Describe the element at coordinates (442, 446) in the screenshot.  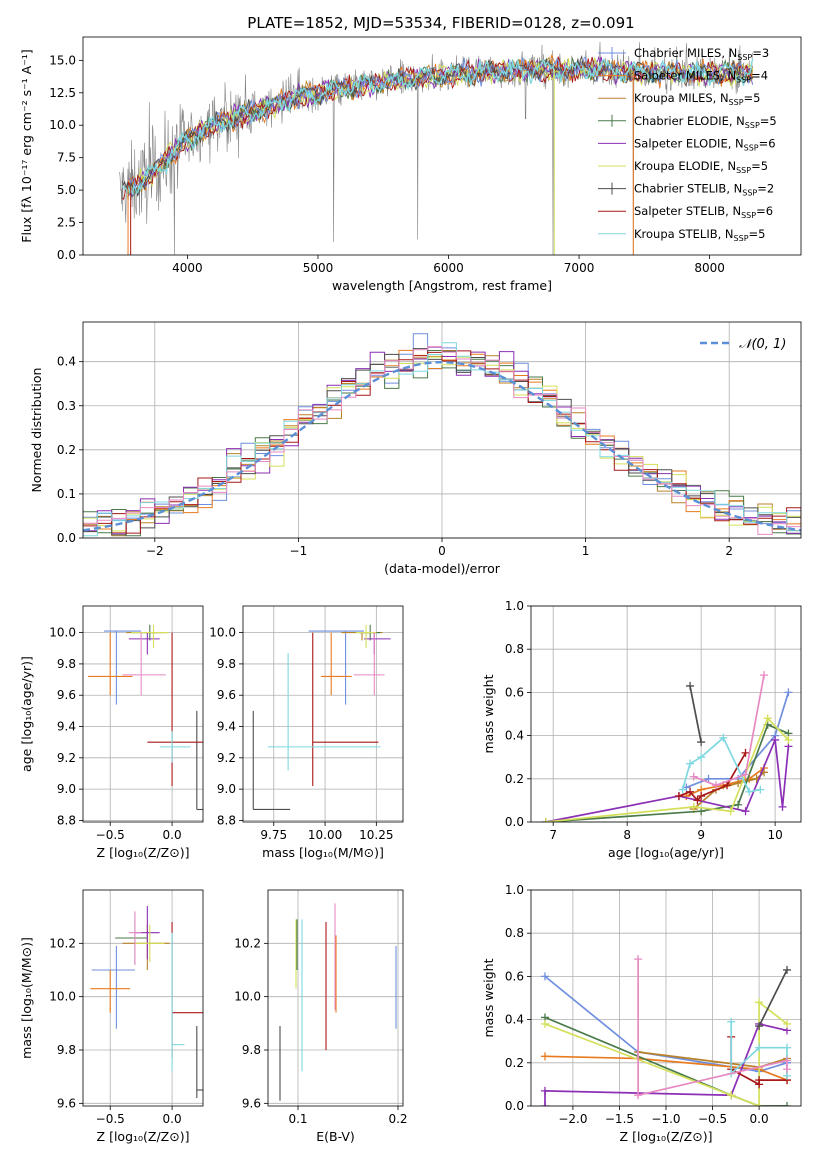
I see `normal-reference-curve` at that location.